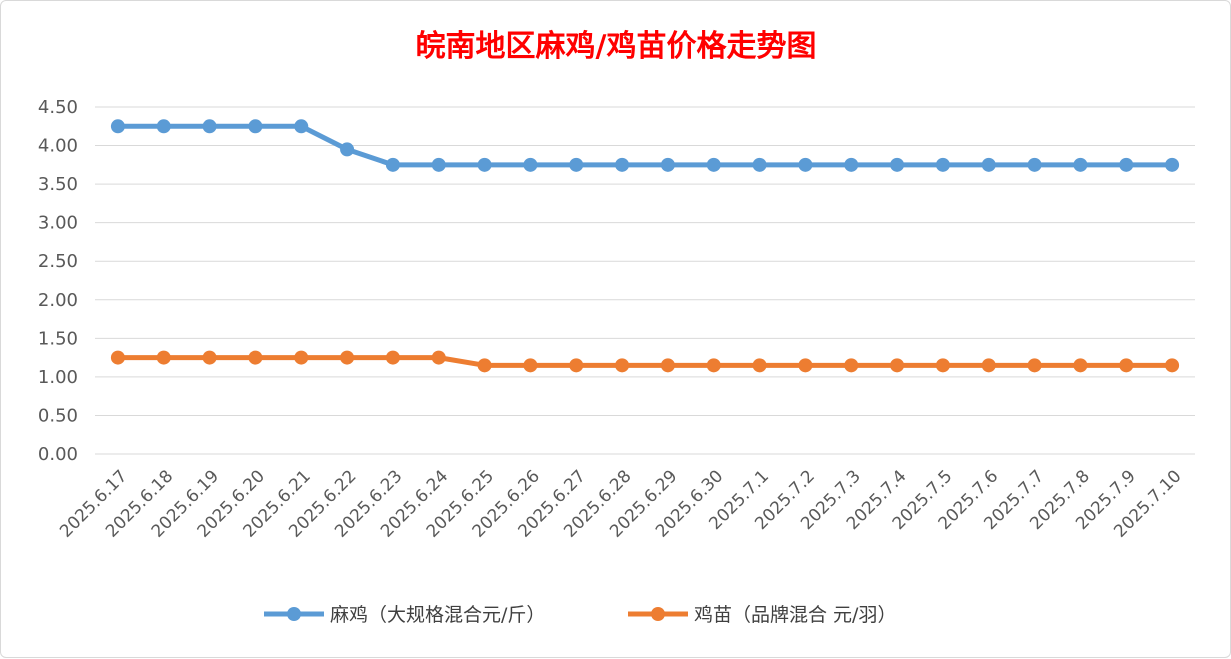  What do you see at coordinates (58, 223) in the screenshot?
I see `y-tick-label: 3.00` at bounding box center [58, 223].